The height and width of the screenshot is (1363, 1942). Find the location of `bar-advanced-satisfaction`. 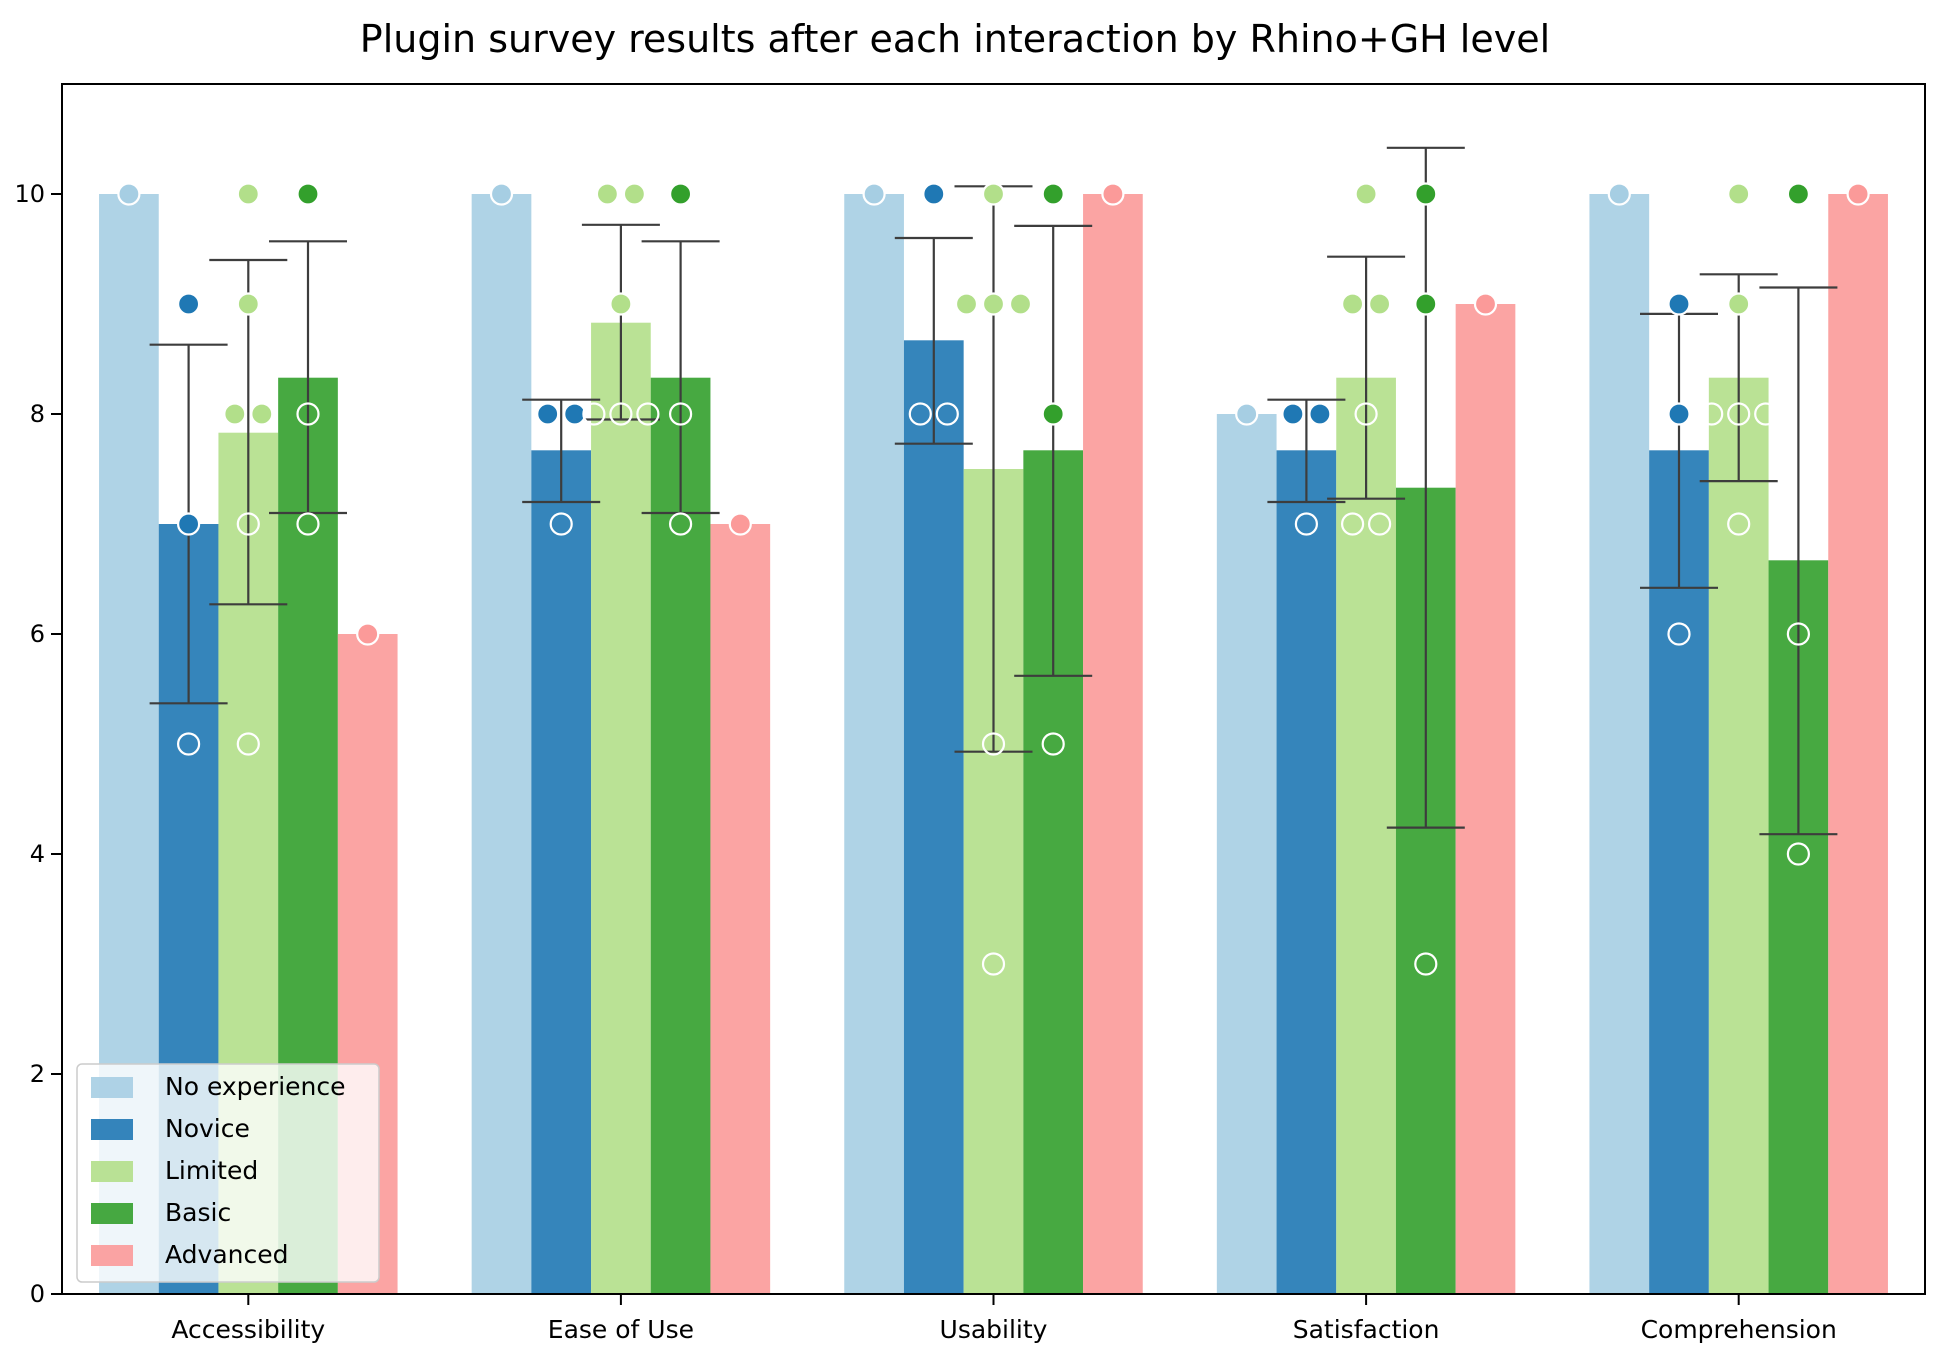

bar-advanced-satisfaction is located at coordinates (1485, 799).